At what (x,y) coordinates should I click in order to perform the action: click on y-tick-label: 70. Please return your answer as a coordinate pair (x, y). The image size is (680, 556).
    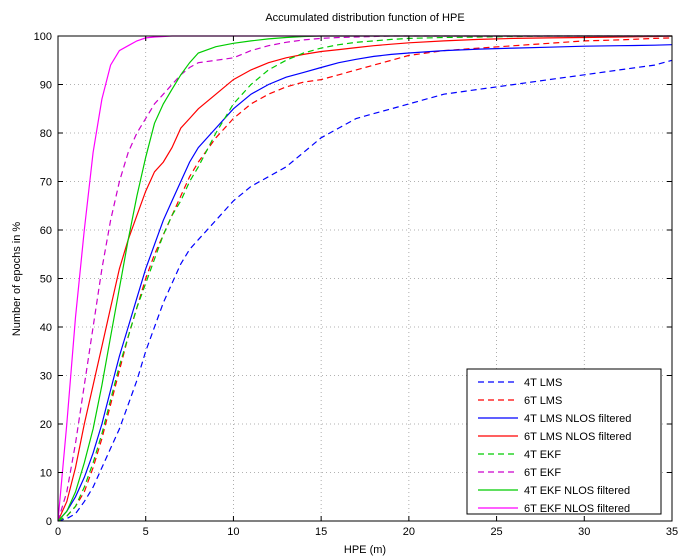
    Looking at the image, I should click on (46, 183).